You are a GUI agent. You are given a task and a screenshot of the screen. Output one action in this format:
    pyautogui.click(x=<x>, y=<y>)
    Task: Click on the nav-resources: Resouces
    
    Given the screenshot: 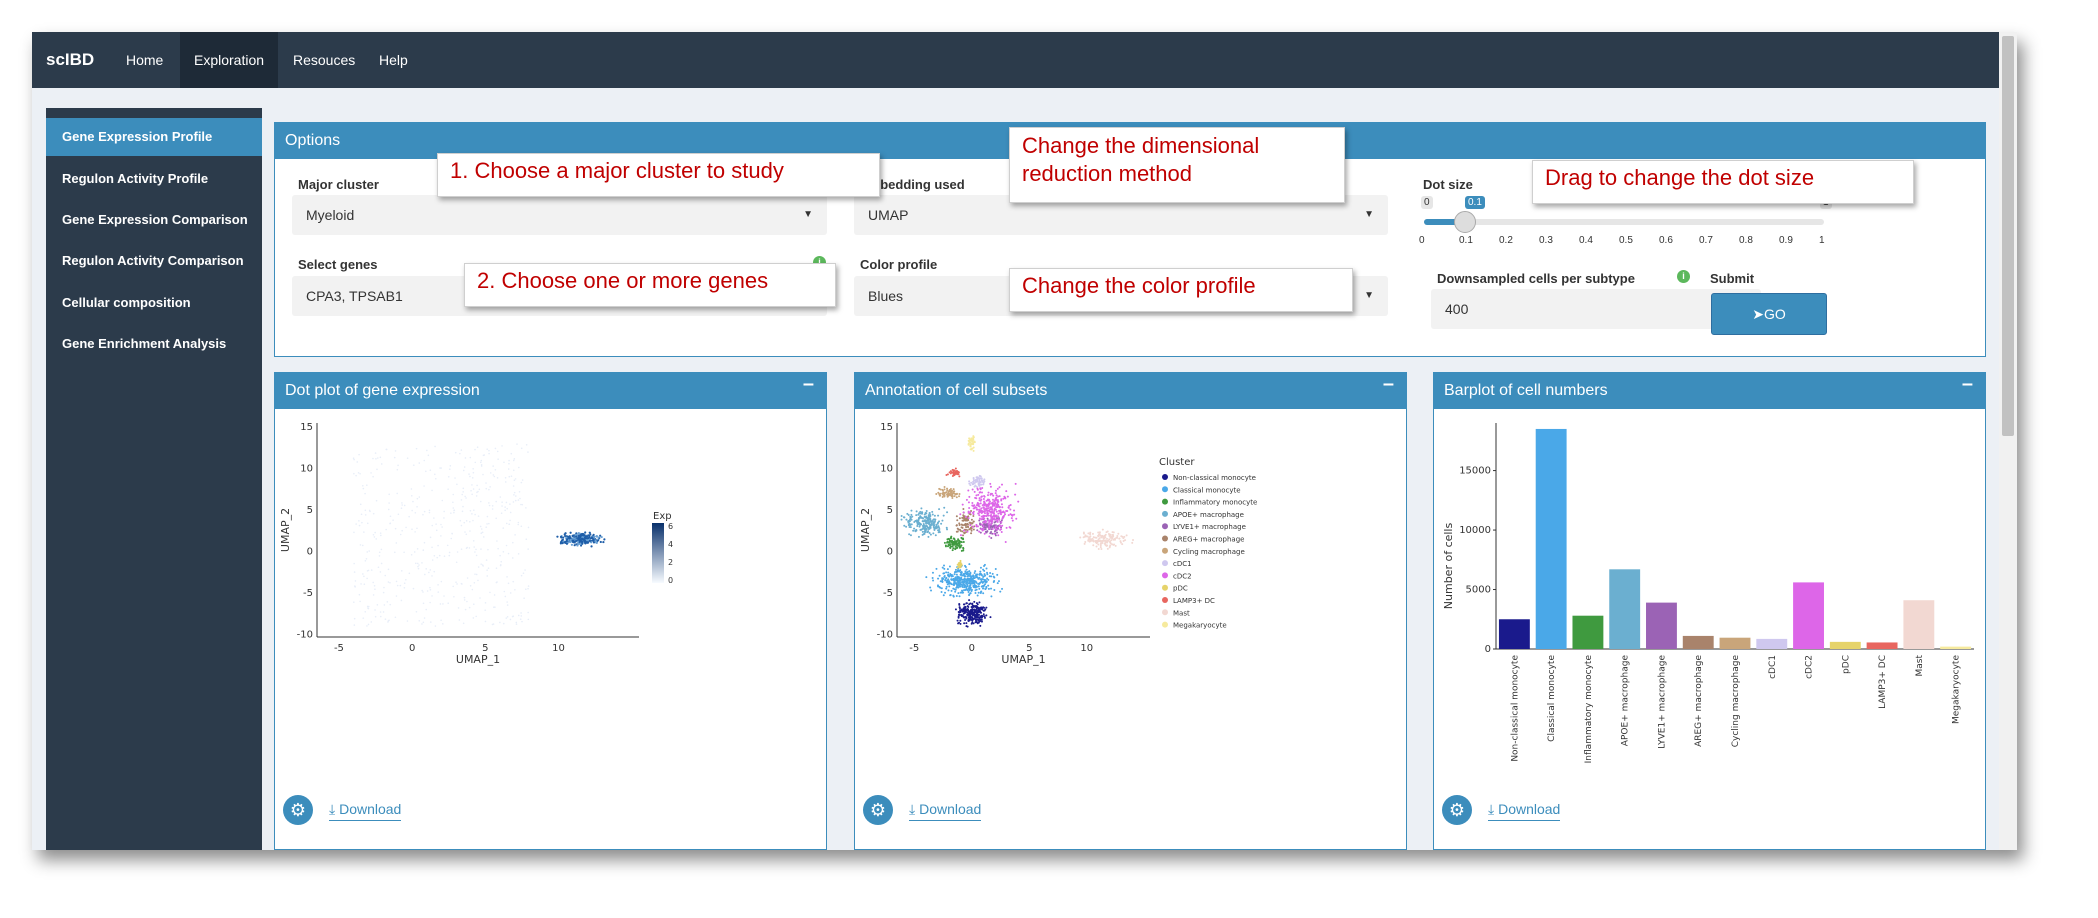 What is the action you would take?
    pyautogui.click(x=324, y=60)
    